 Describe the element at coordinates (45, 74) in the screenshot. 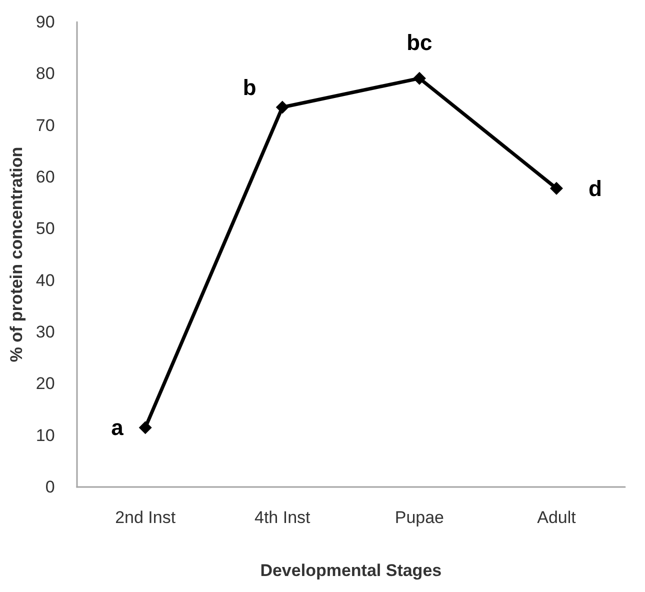

I see `y-tick-label: 80` at that location.